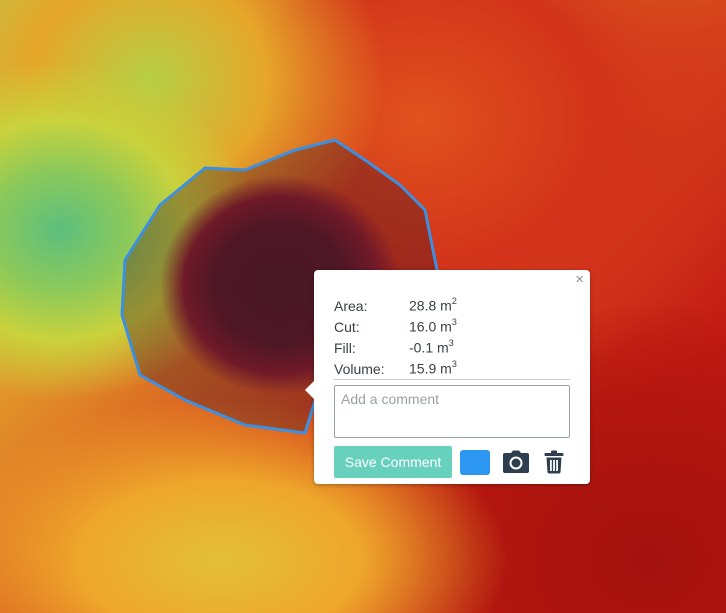 This screenshot has height=613, width=726. I want to click on popup-pointer, so click(309, 390).